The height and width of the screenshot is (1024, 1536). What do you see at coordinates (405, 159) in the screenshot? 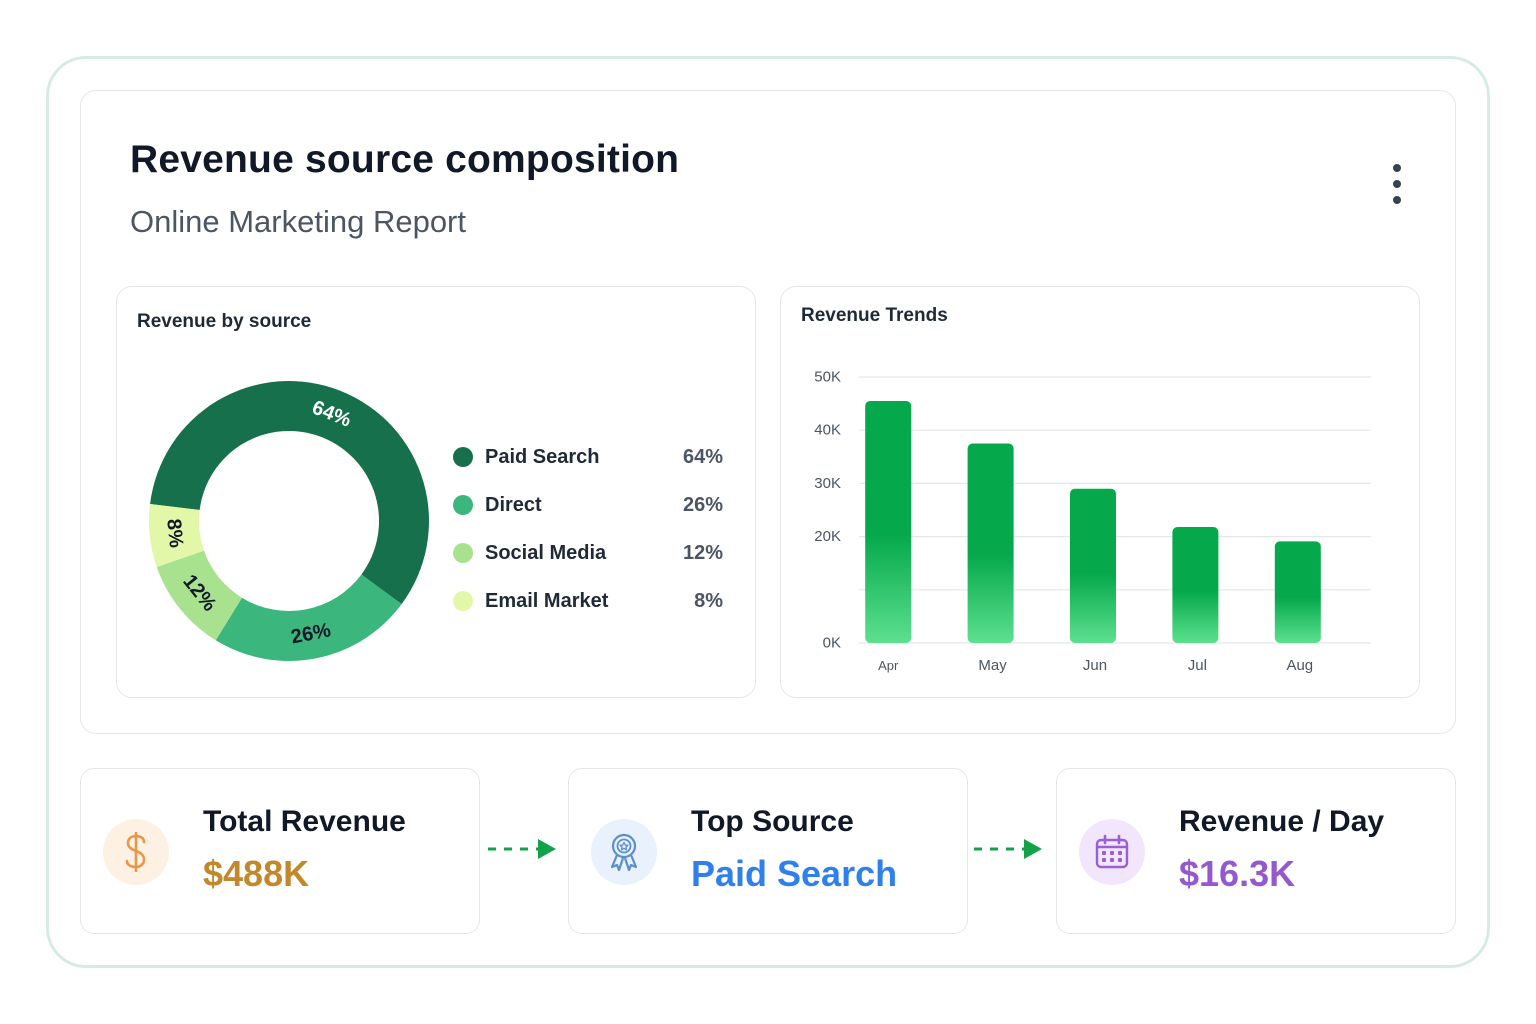
I see `page-title: Revenue source composition` at bounding box center [405, 159].